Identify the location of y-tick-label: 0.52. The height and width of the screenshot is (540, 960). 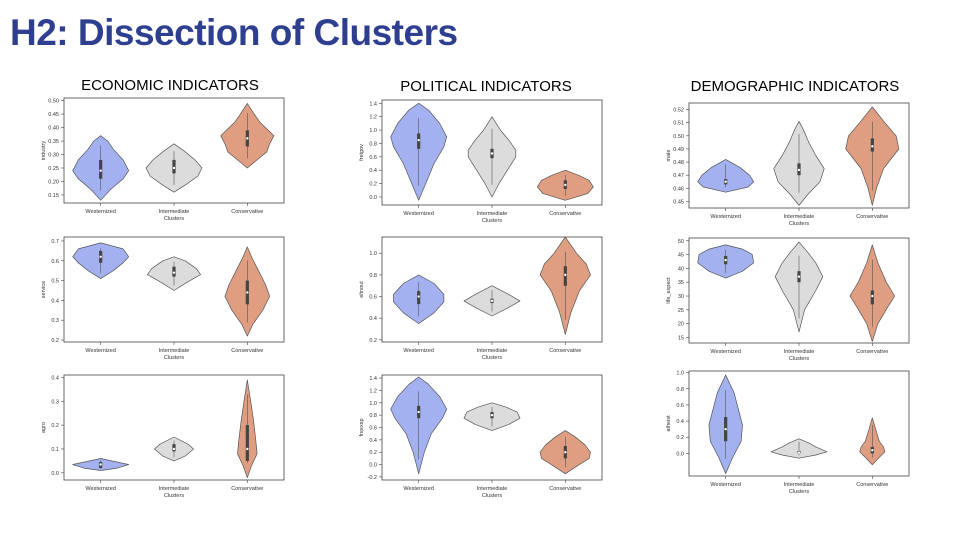
(678, 111).